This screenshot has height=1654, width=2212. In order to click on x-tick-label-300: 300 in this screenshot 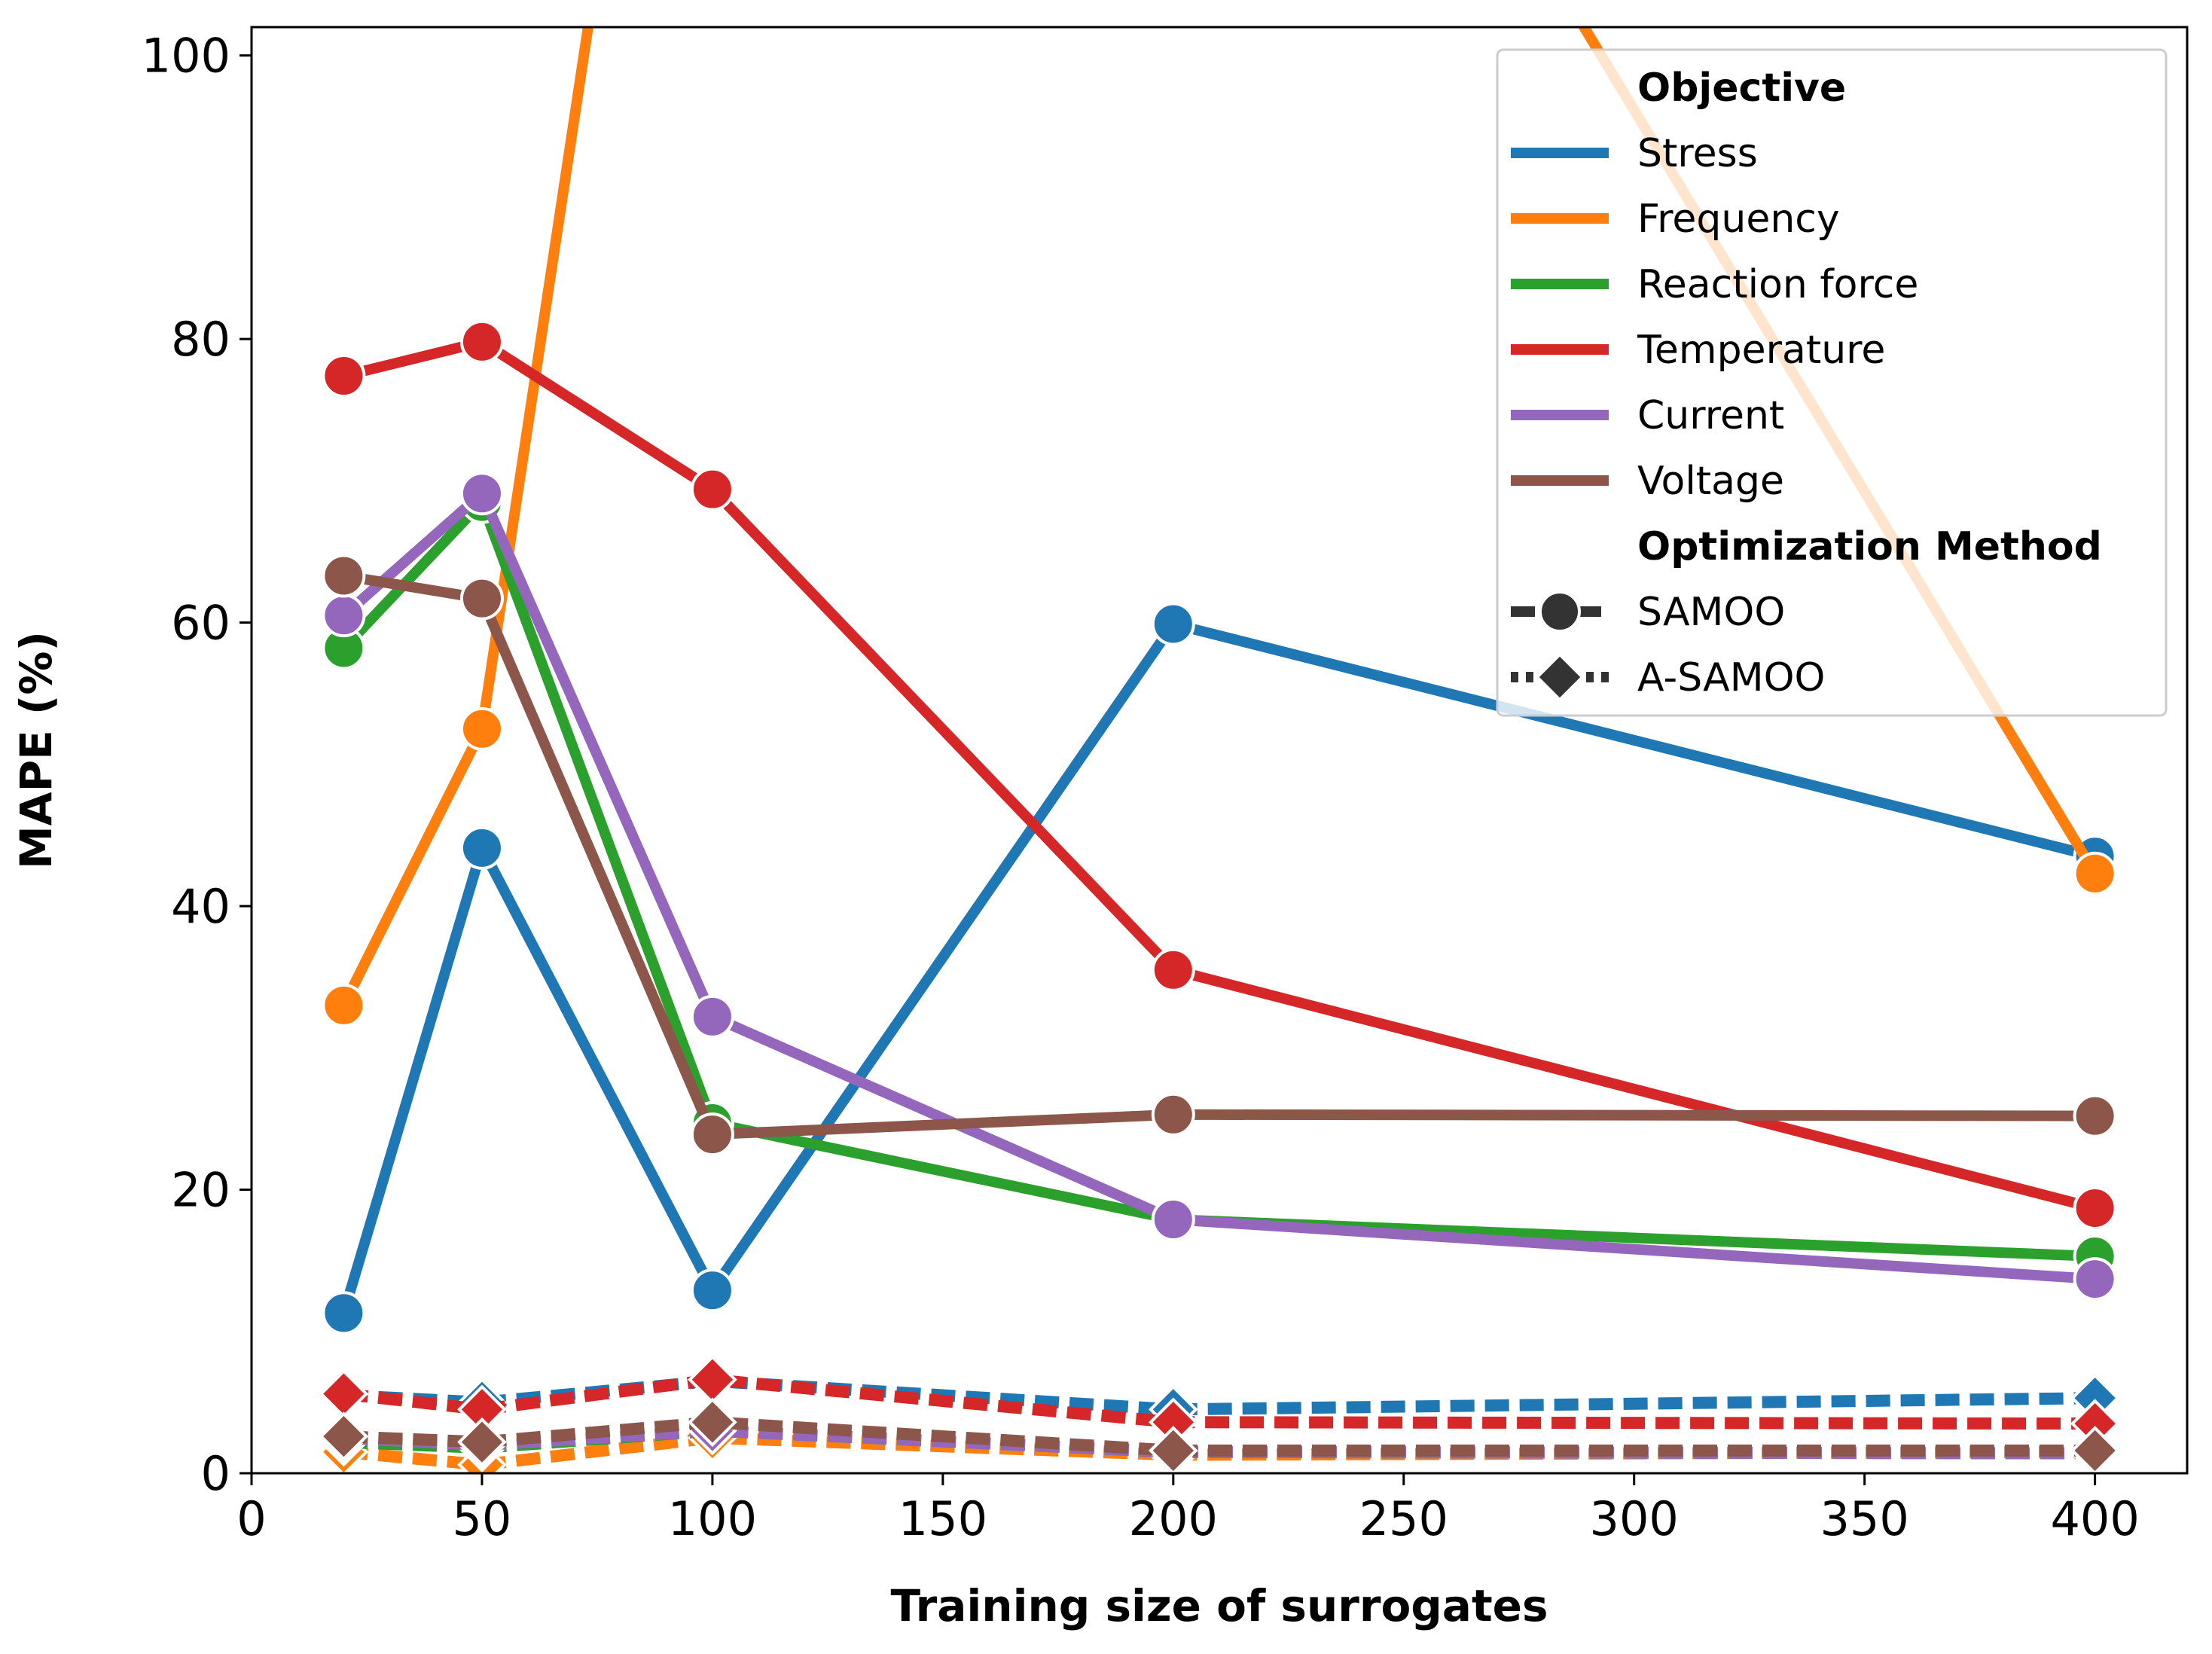, I will do `click(1634, 1518)`.